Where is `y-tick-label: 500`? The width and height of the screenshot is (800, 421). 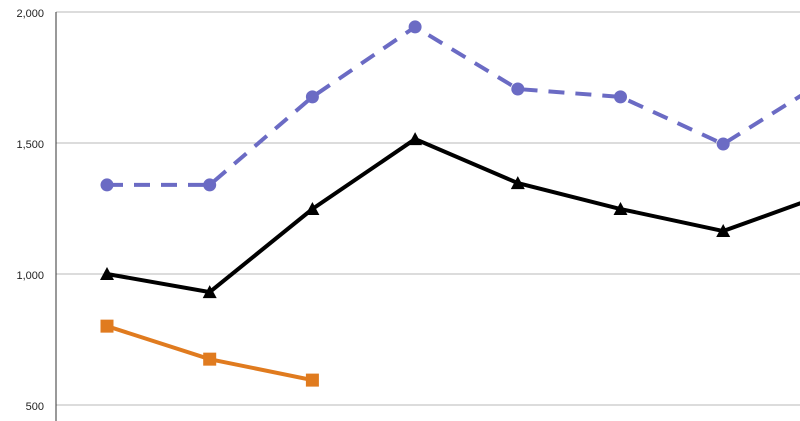 y-tick-label: 500 is located at coordinates (35, 407).